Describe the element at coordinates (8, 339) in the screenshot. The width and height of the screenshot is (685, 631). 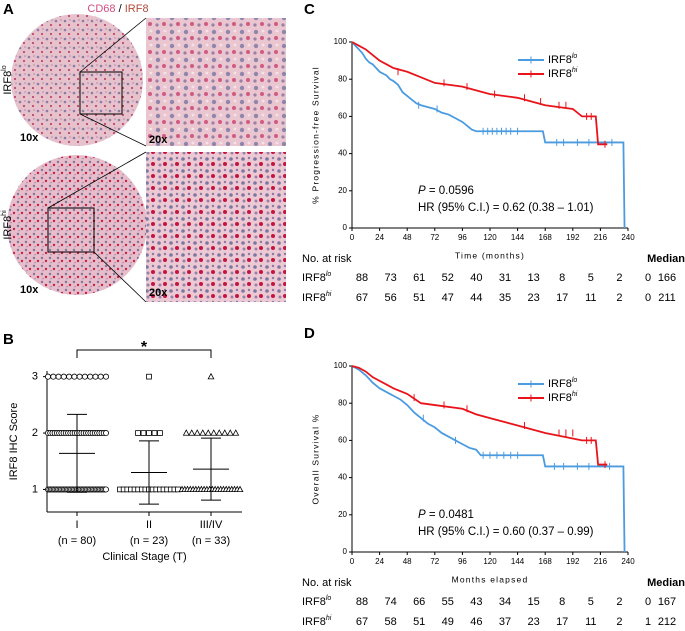
I see `panel-letter: B` at that location.